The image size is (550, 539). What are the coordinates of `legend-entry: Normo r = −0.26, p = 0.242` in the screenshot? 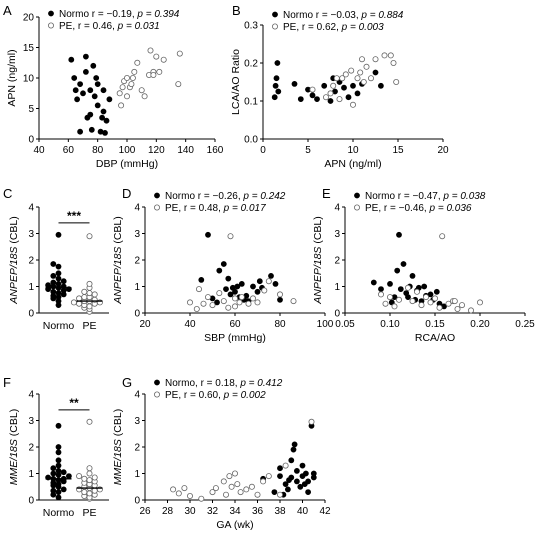 It's located at (225, 196).